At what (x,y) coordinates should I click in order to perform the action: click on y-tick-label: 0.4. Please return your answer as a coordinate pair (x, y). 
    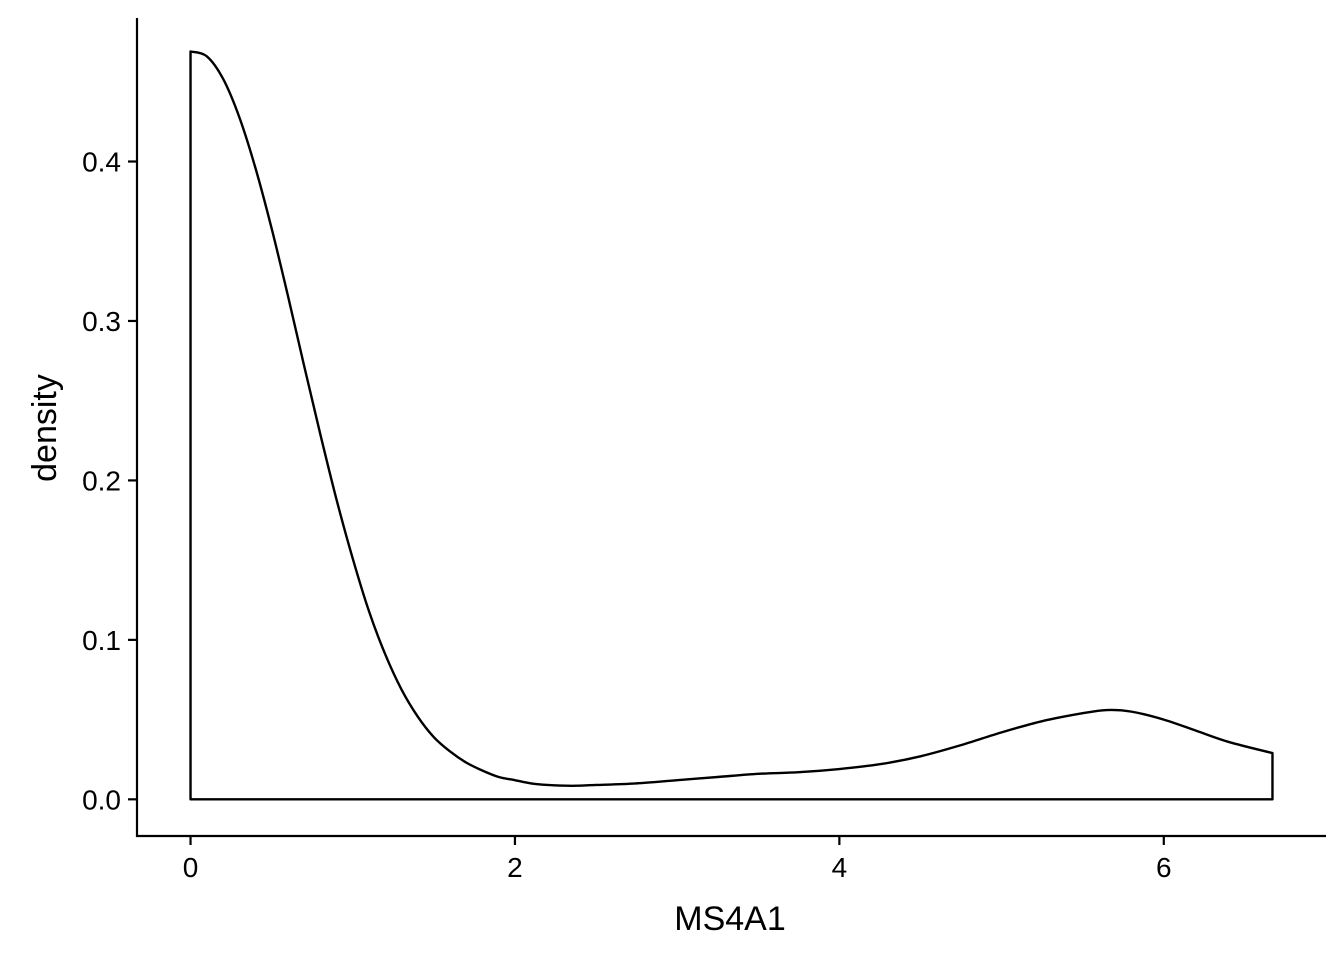
    Looking at the image, I should click on (101, 162).